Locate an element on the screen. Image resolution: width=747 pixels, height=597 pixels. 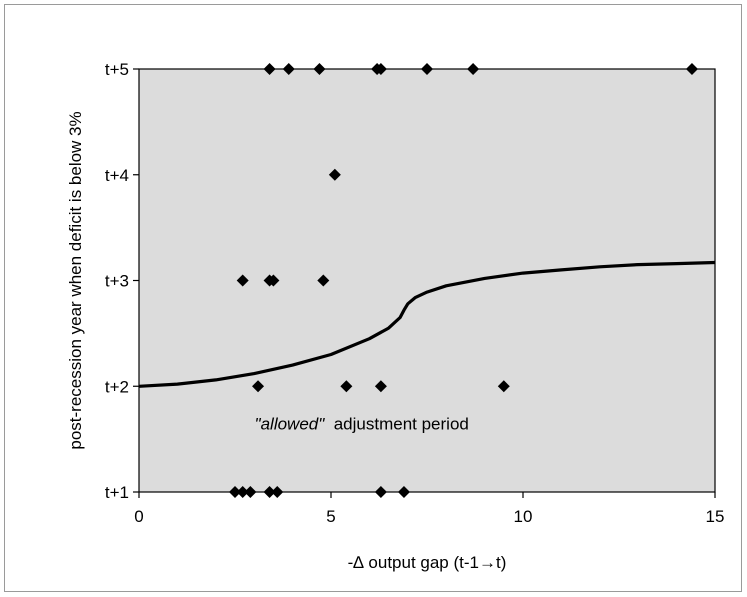
annotation-text: adjustment period is located at coordinates (399, 423).